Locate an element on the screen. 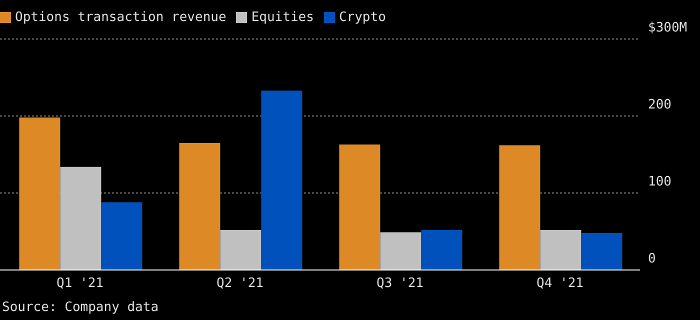  legend-label: Options transaction revenue is located at coordinates (120, 17).